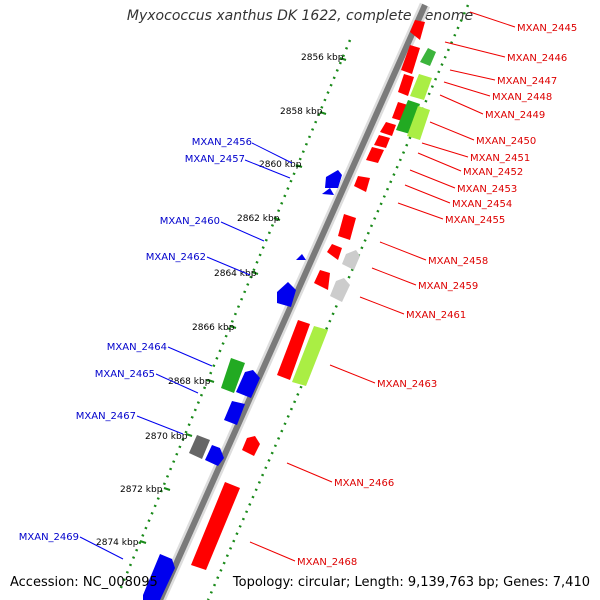 This screenshot has width=600, height=600. What do you see at coordinates (537, 58) in the screenshot?
I see `gene-label: MXAN_2446` at bounding box center [537, 58].